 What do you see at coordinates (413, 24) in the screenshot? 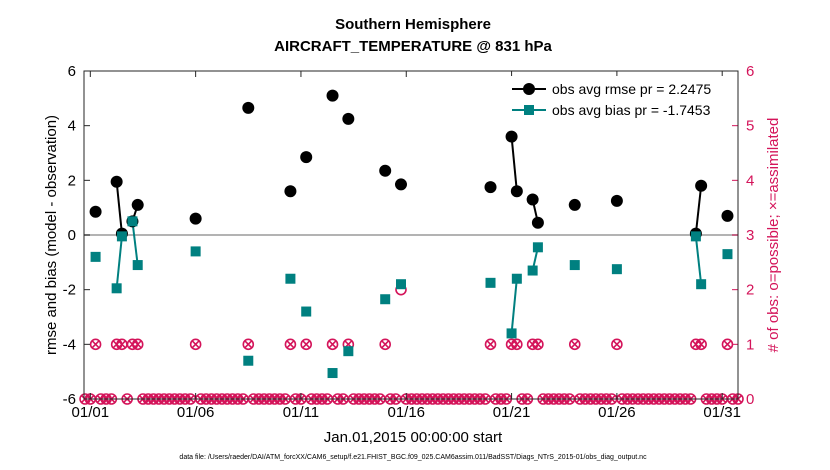
I see `chart-title: Southern Hemisphere` at bounding box center [413, 24].